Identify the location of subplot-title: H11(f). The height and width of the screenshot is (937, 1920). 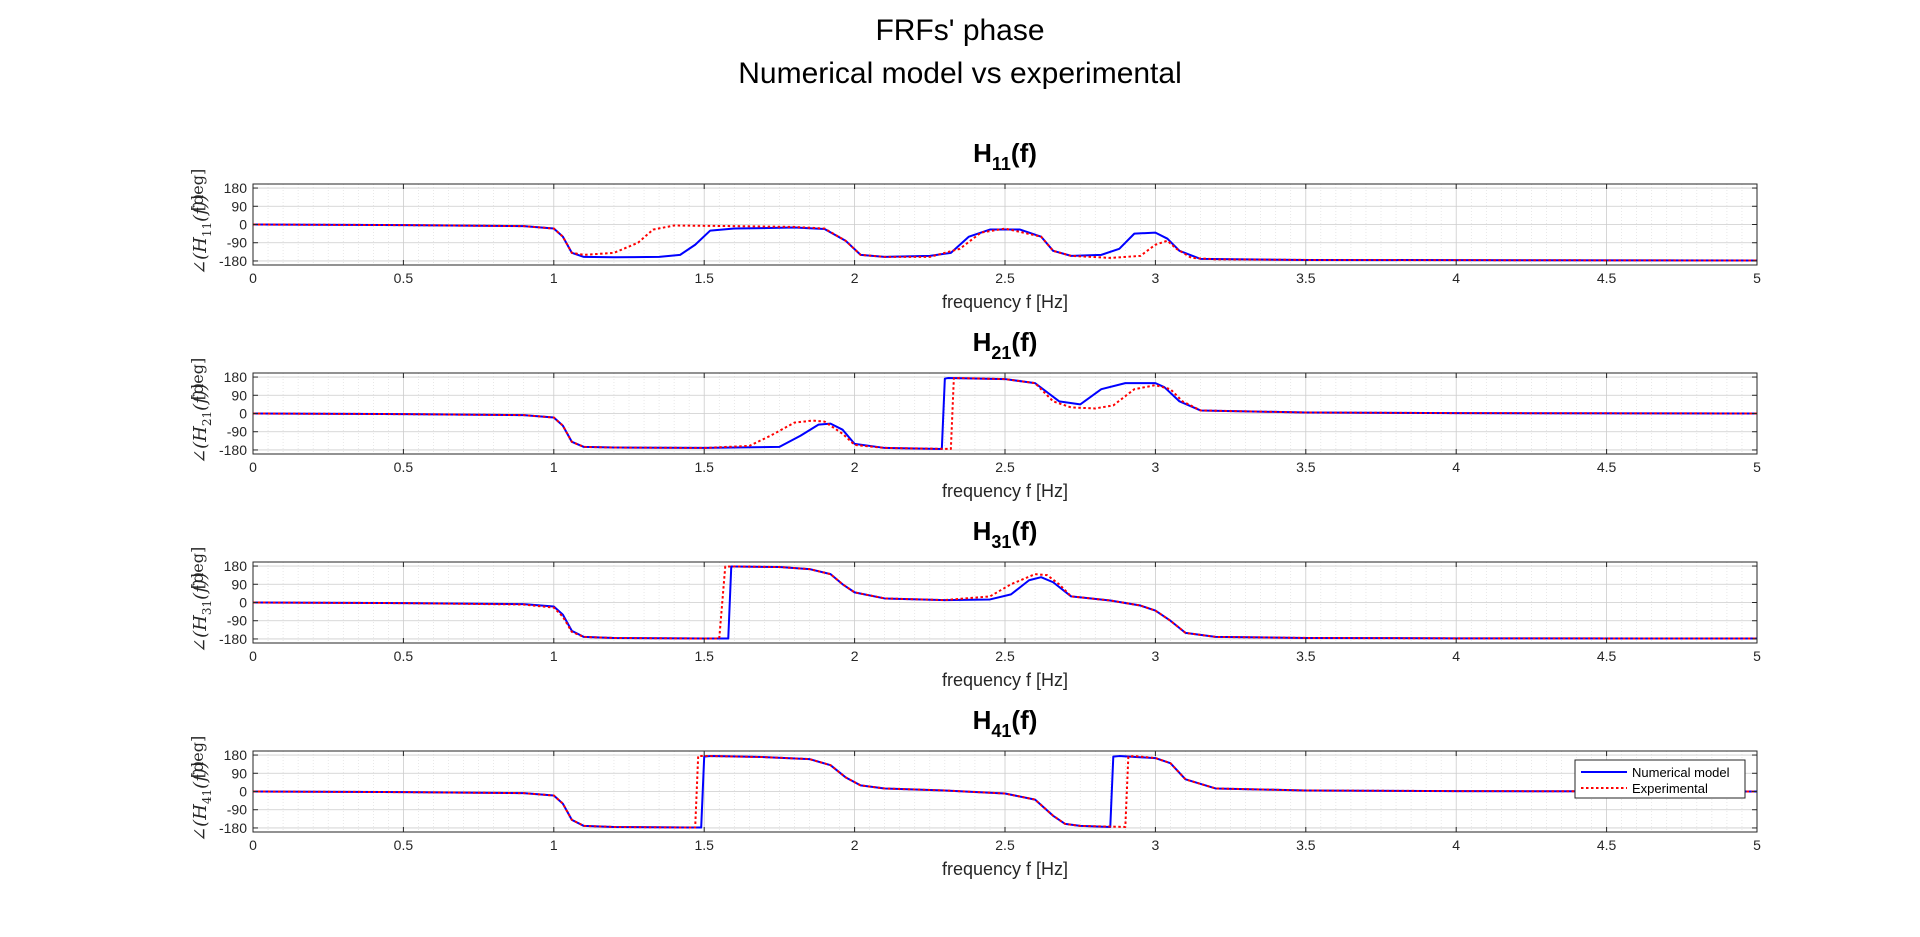
(1005, 156).